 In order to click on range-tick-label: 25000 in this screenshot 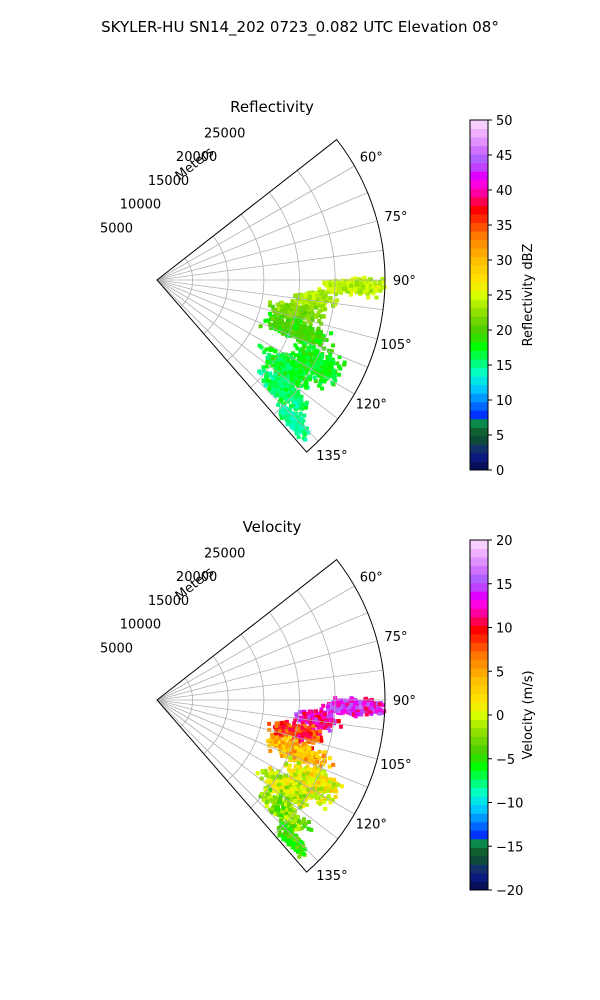, I will do `click(224, 553)`.